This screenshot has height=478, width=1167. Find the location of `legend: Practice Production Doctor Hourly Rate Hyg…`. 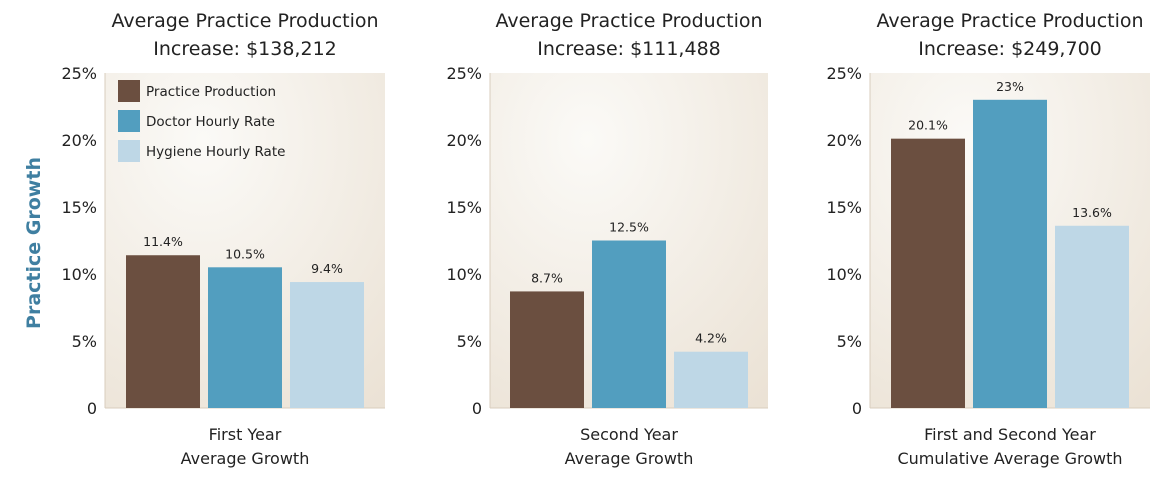

legend: Practice Production Doctor Hourly Rate Hyg… is located at coordinates (201, 121).